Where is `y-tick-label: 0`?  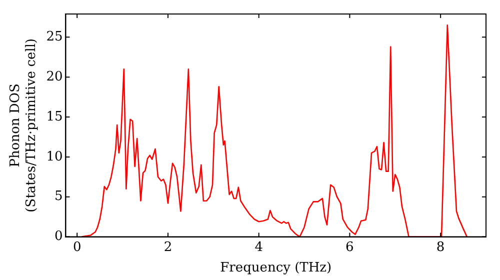 y-tick-label: 0 is located at coordinates (58, 236).